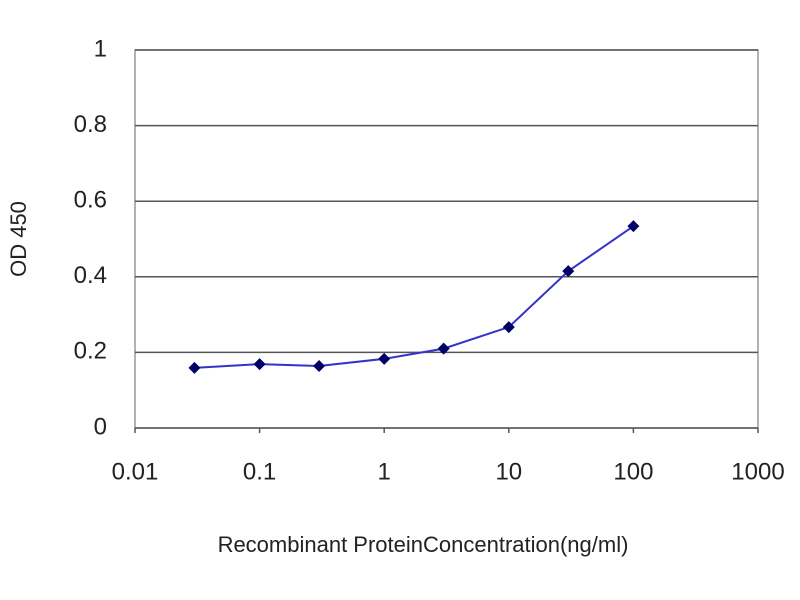 The image size is (800, 600). What do you see at coordinates (633, 471) in the screenshot?
I see `x-tick-label: 100` at bounding box center [633, 471].